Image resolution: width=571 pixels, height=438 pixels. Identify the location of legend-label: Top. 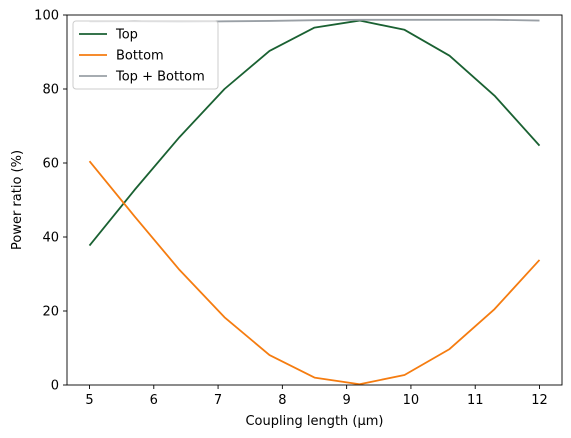
(126, 35).